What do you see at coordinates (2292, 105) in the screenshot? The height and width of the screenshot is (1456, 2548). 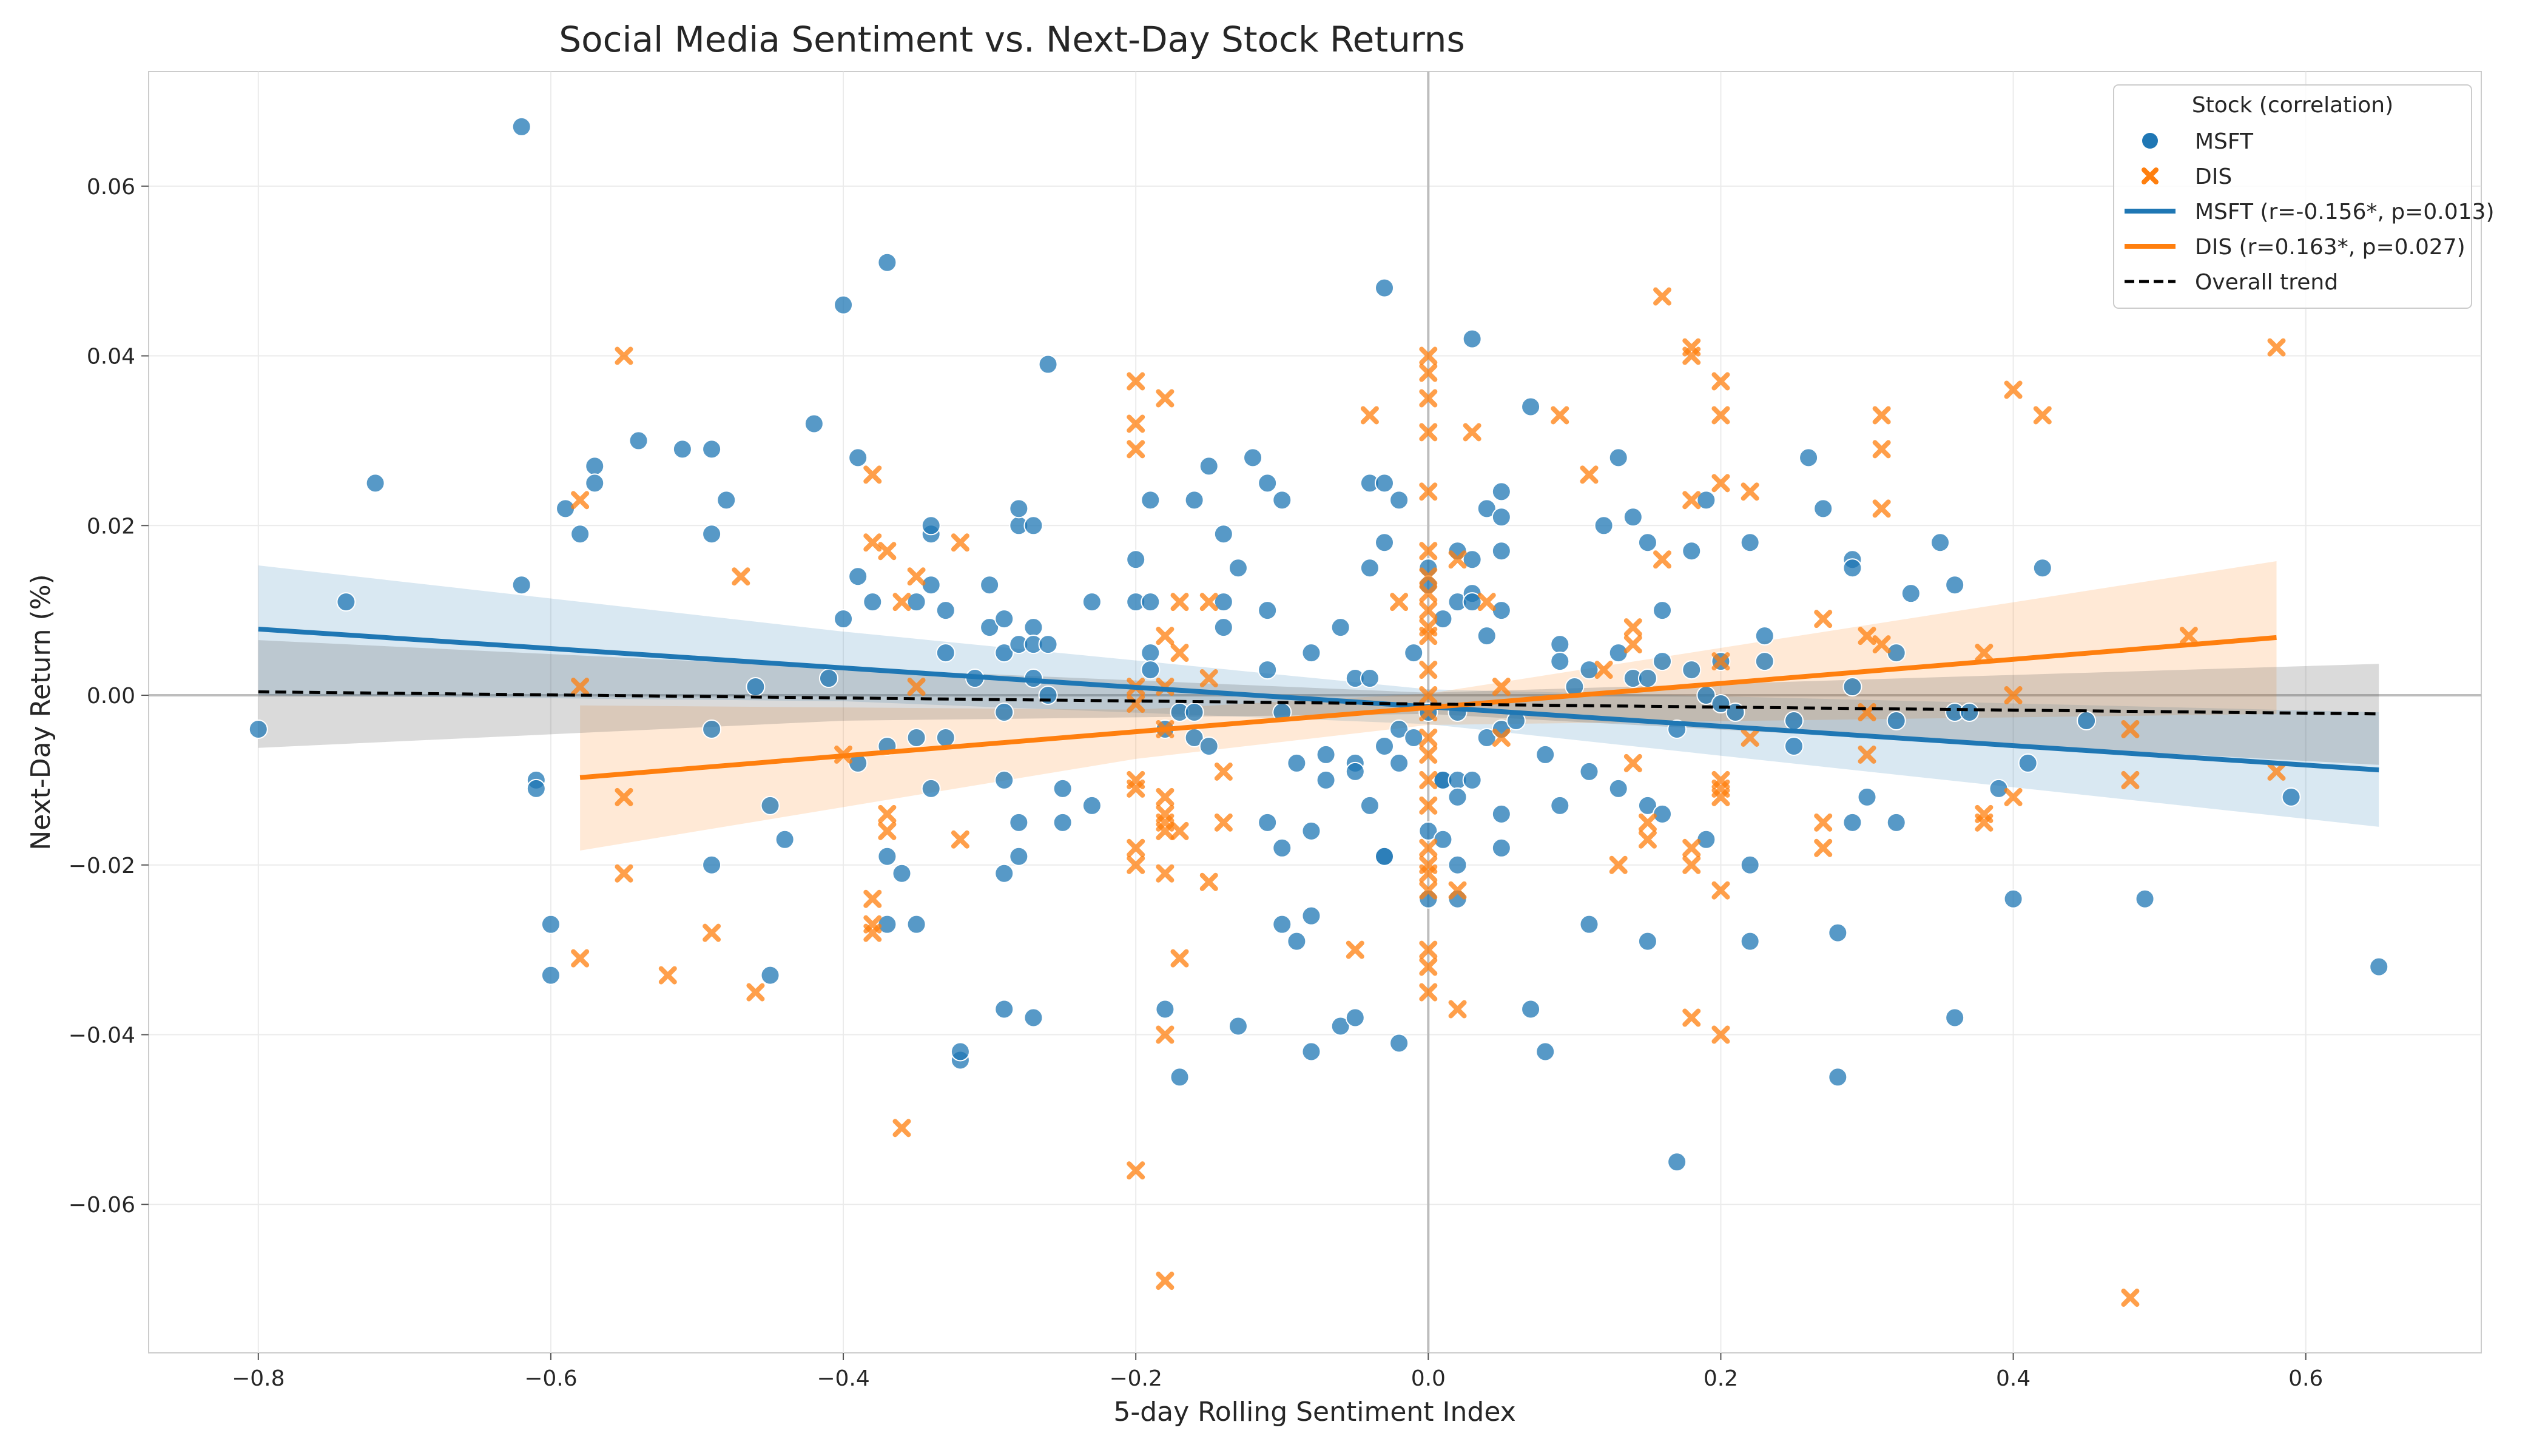 I see `legend-title: Stock (correlation)` at bounding box center [2292, 105].